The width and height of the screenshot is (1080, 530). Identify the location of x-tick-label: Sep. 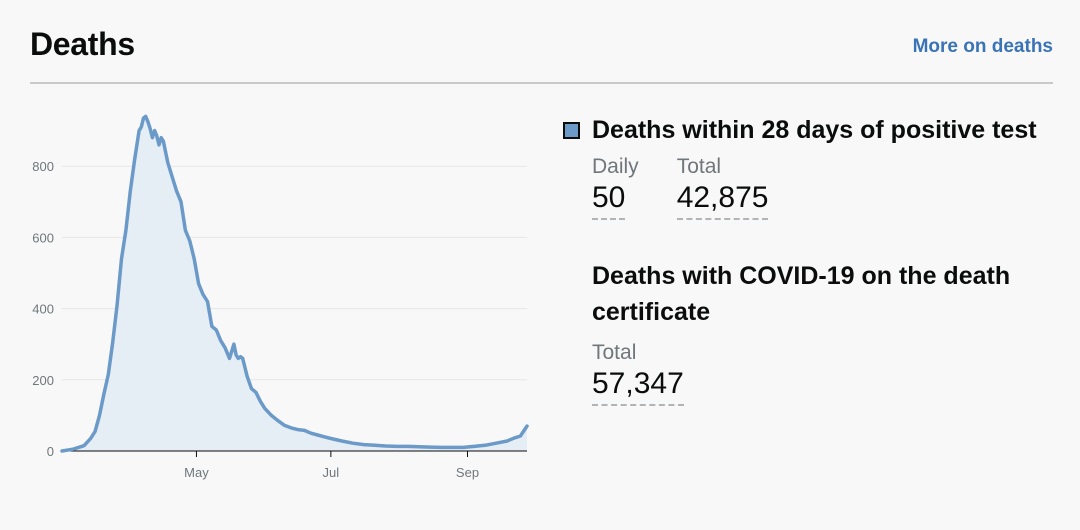
(467, 472).